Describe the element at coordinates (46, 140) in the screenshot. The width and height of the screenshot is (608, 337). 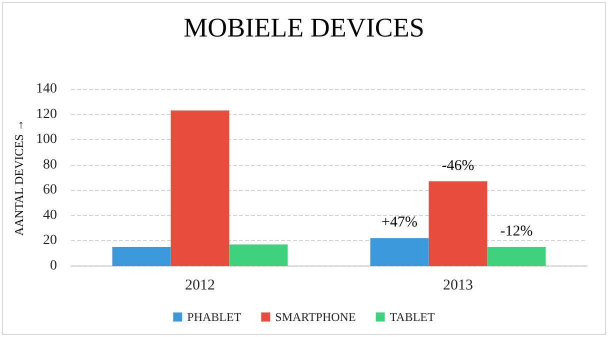
I see `y-tick-label: 100` at that location.